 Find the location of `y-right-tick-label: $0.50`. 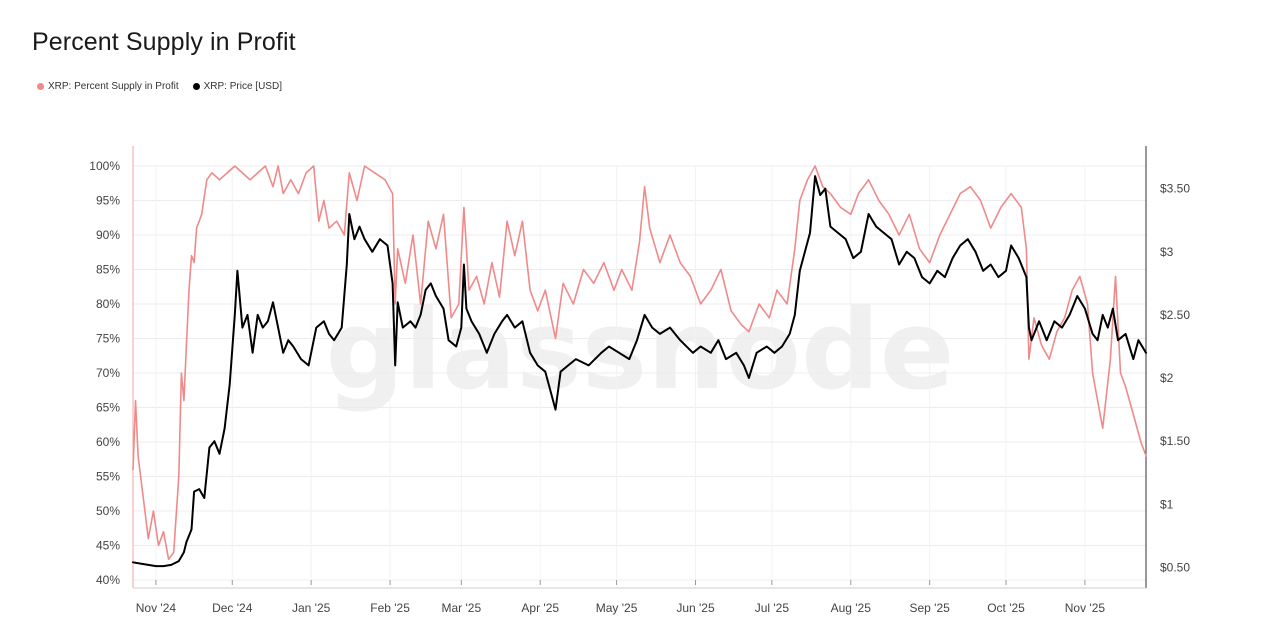

y-right-tick-label: $0.50 is located at coordinates (1175, 567).